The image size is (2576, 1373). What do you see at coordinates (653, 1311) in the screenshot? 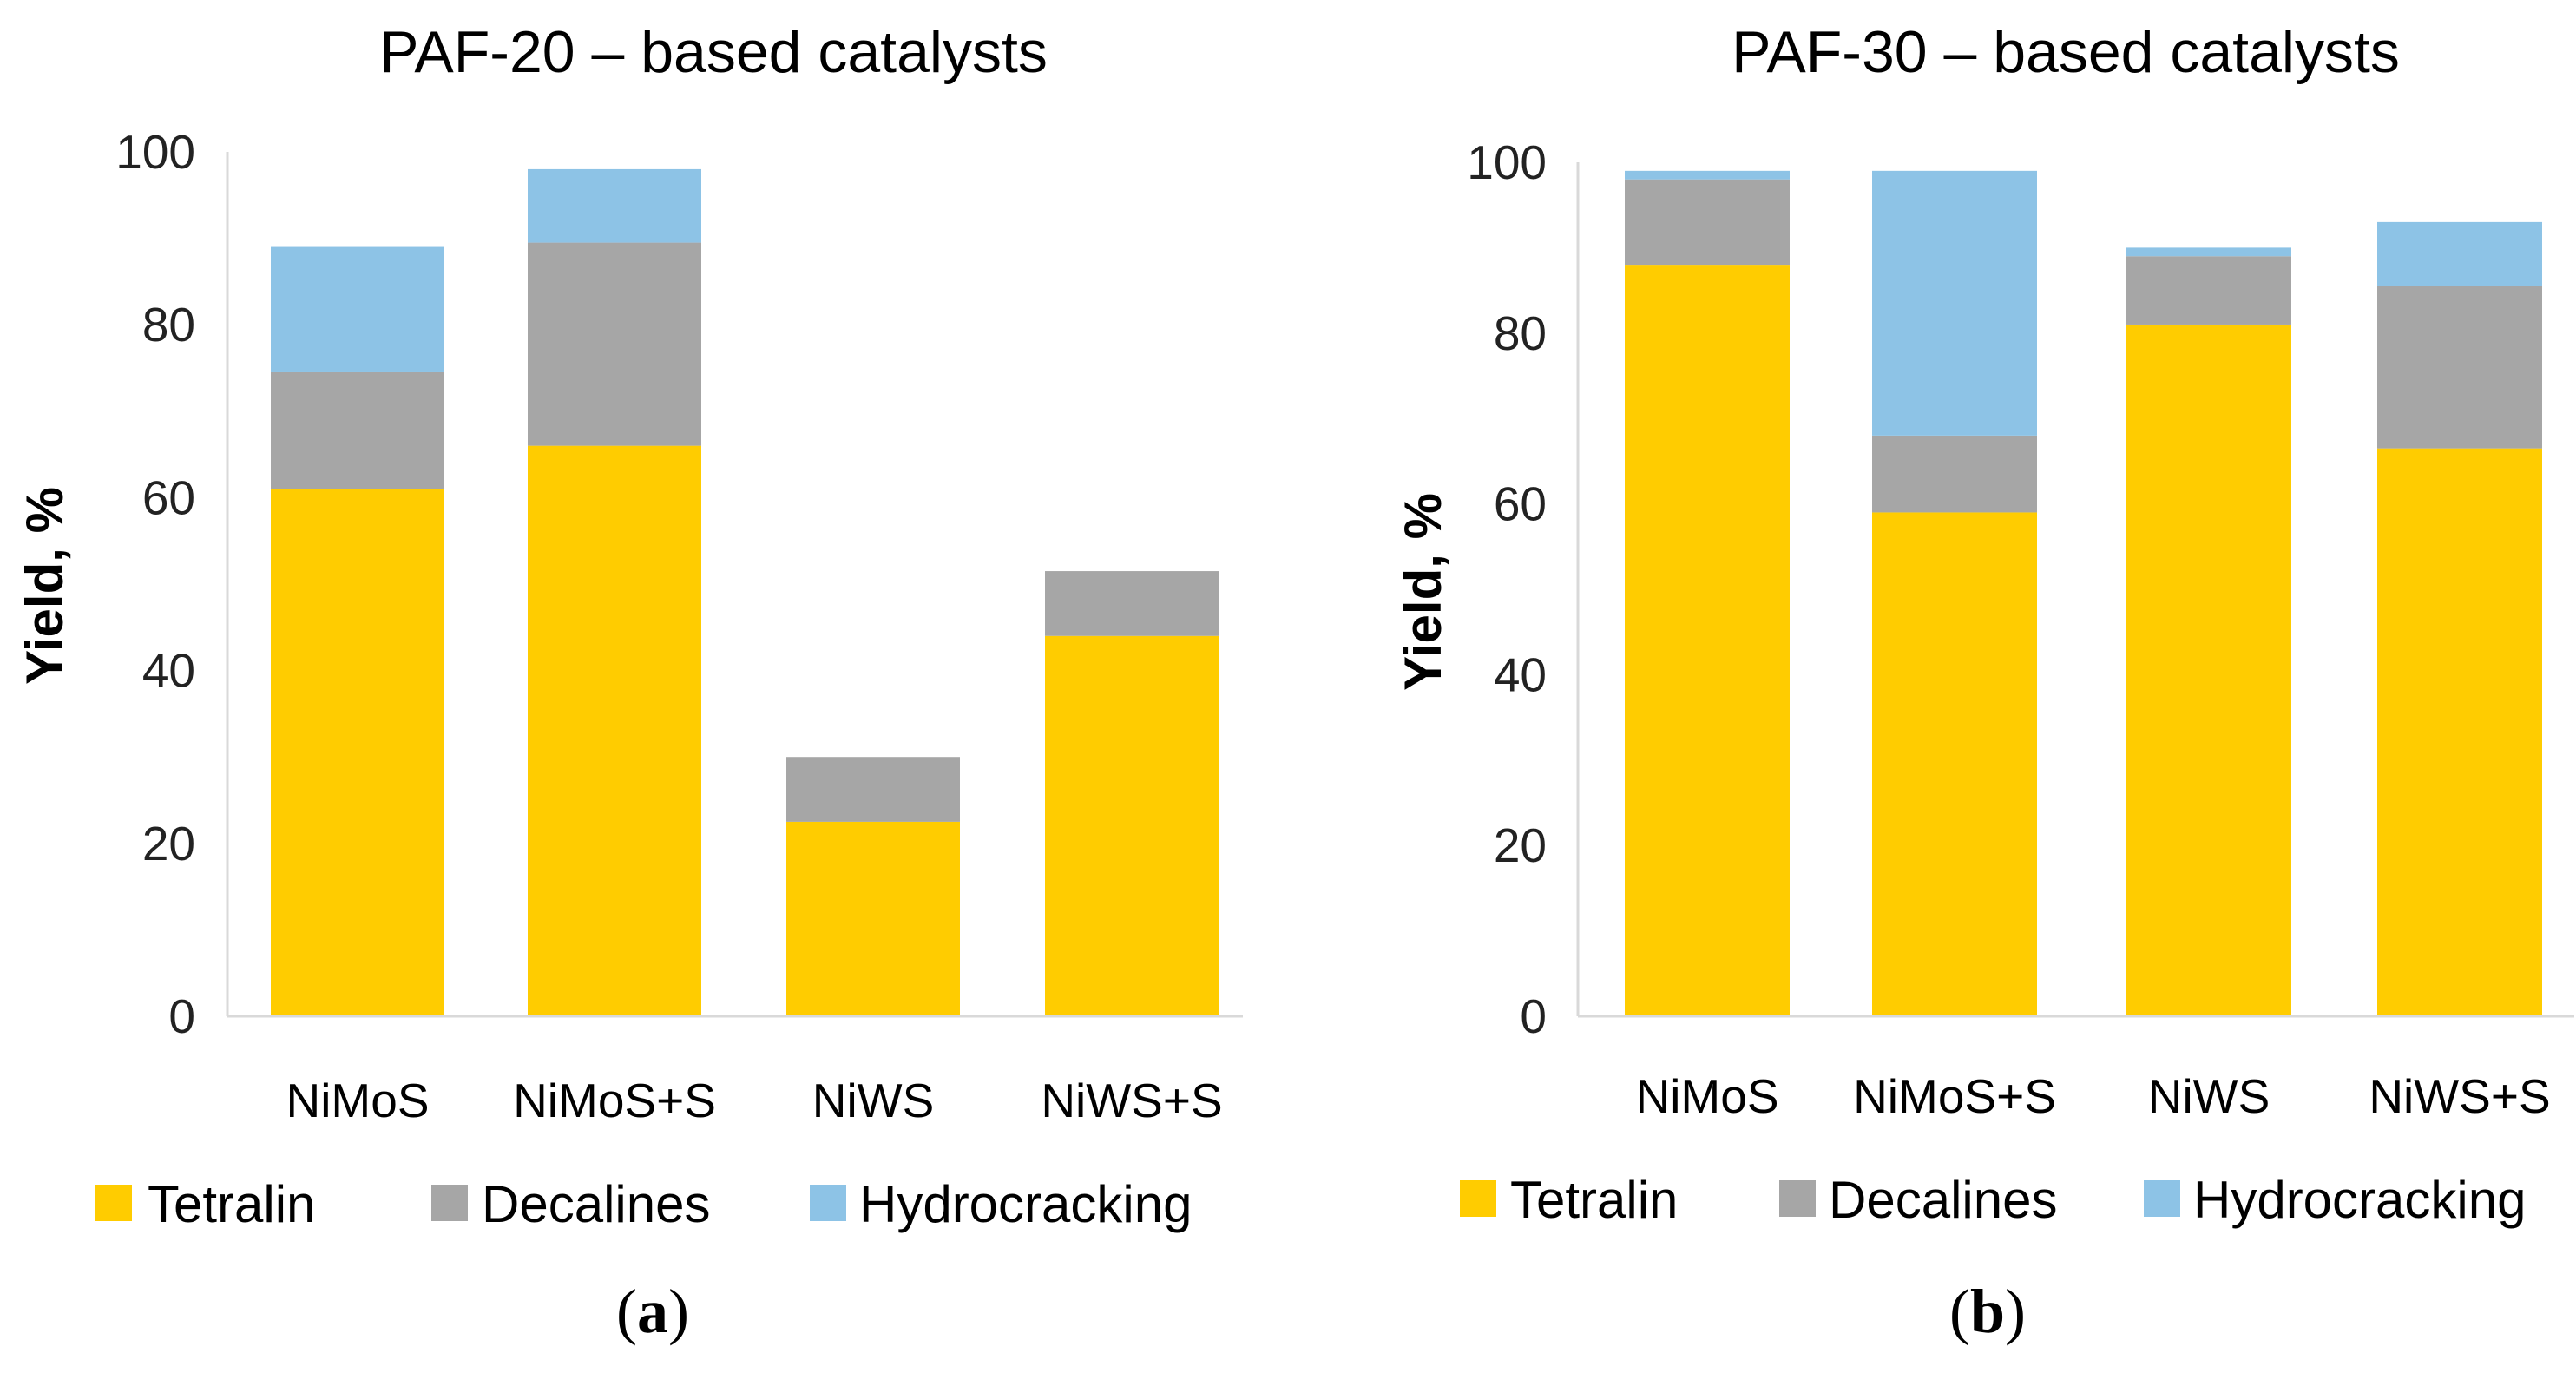
I see `panel-a-label: (a)` at bounding box center [653, 1311].